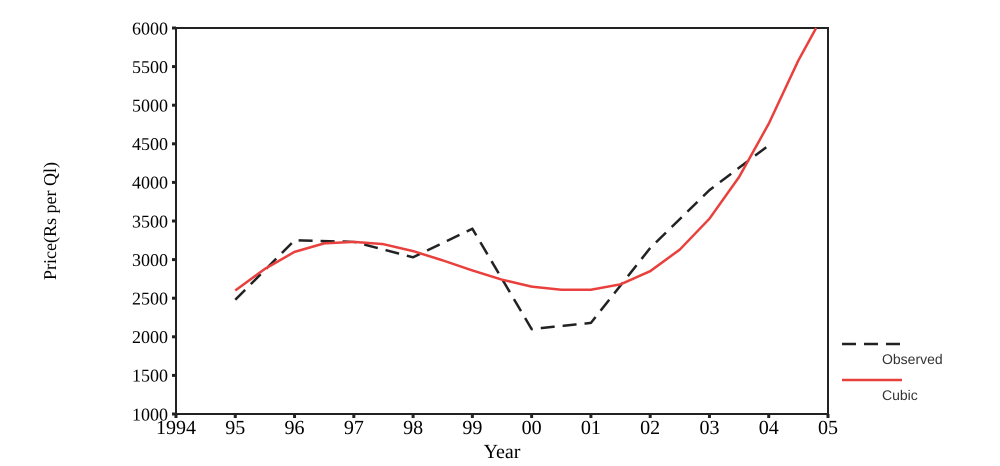 The height and width of the screenshot is (466, 1000). I want to click on legend-label: Cubic, so click(900, 395).